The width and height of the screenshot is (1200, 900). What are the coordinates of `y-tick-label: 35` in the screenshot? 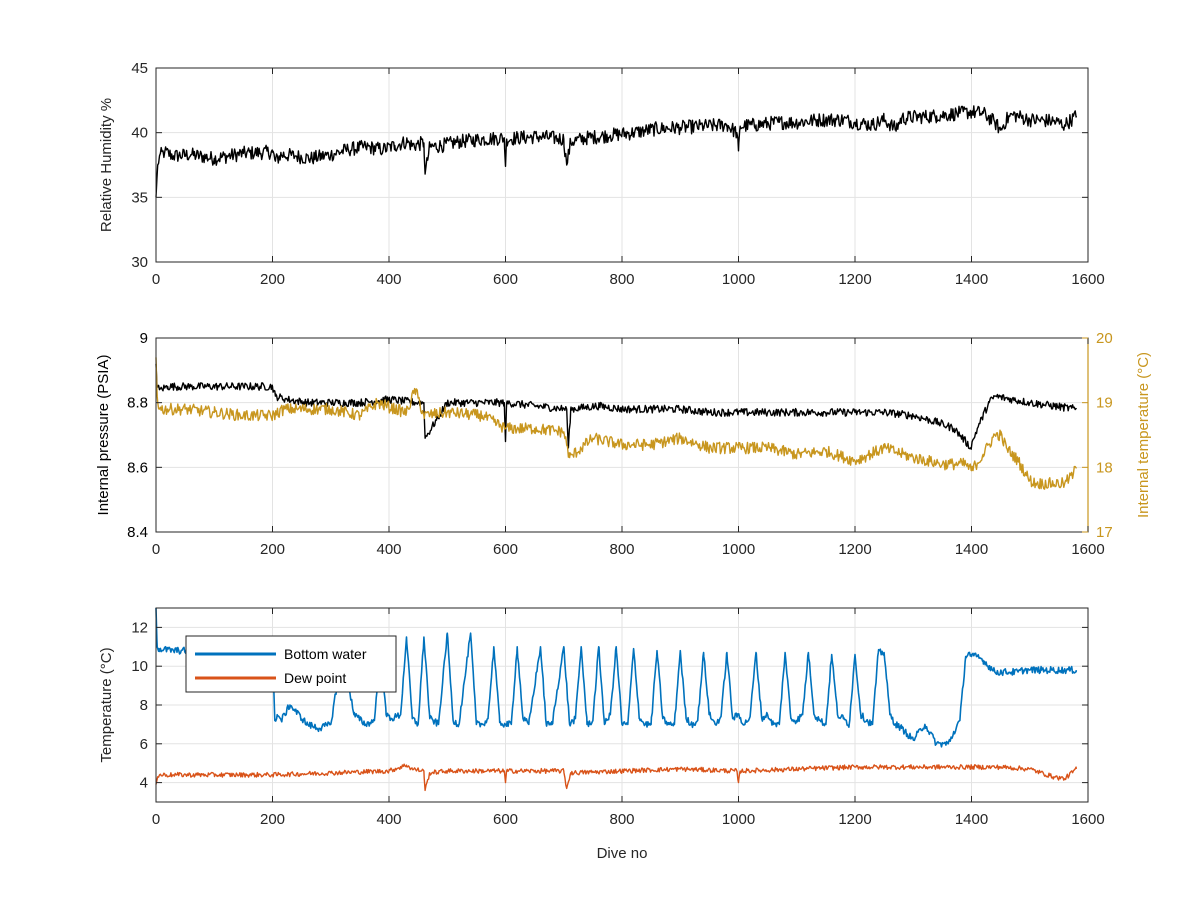 It's located at (139, 197).